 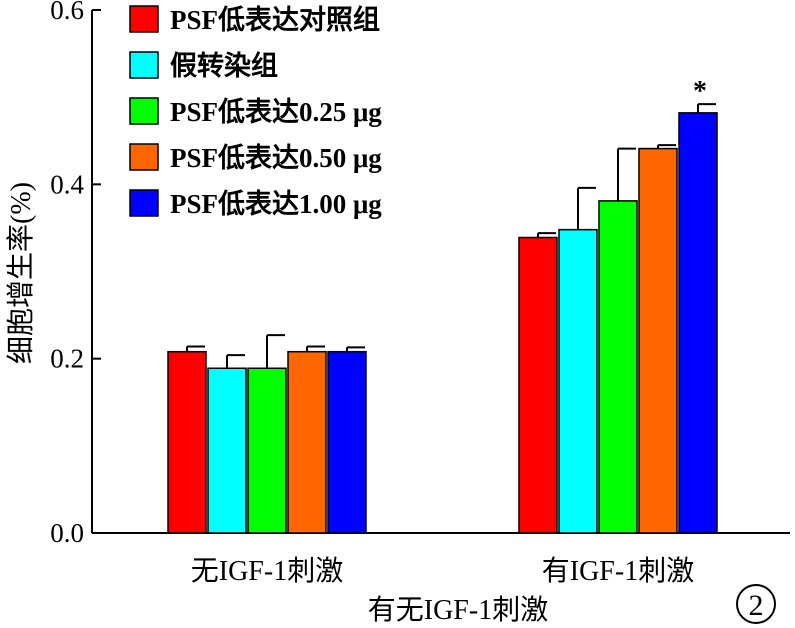 I want to click on y-axis-ticks: 0.0 0.2 0.4 0.6, so click(x=75, y=274).